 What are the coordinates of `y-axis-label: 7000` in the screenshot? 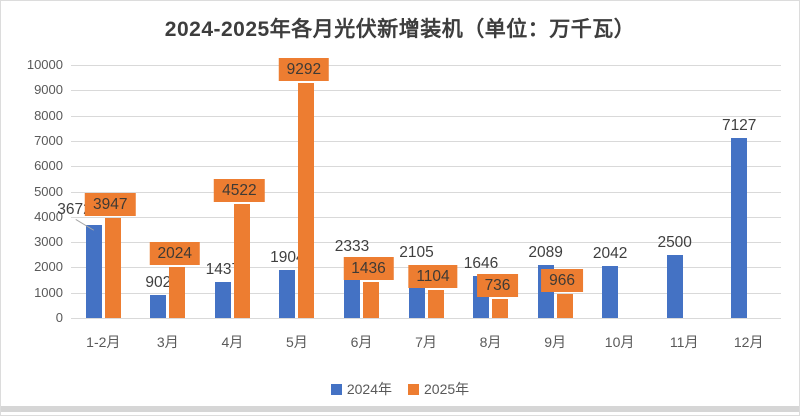 It's located at (48, 140).